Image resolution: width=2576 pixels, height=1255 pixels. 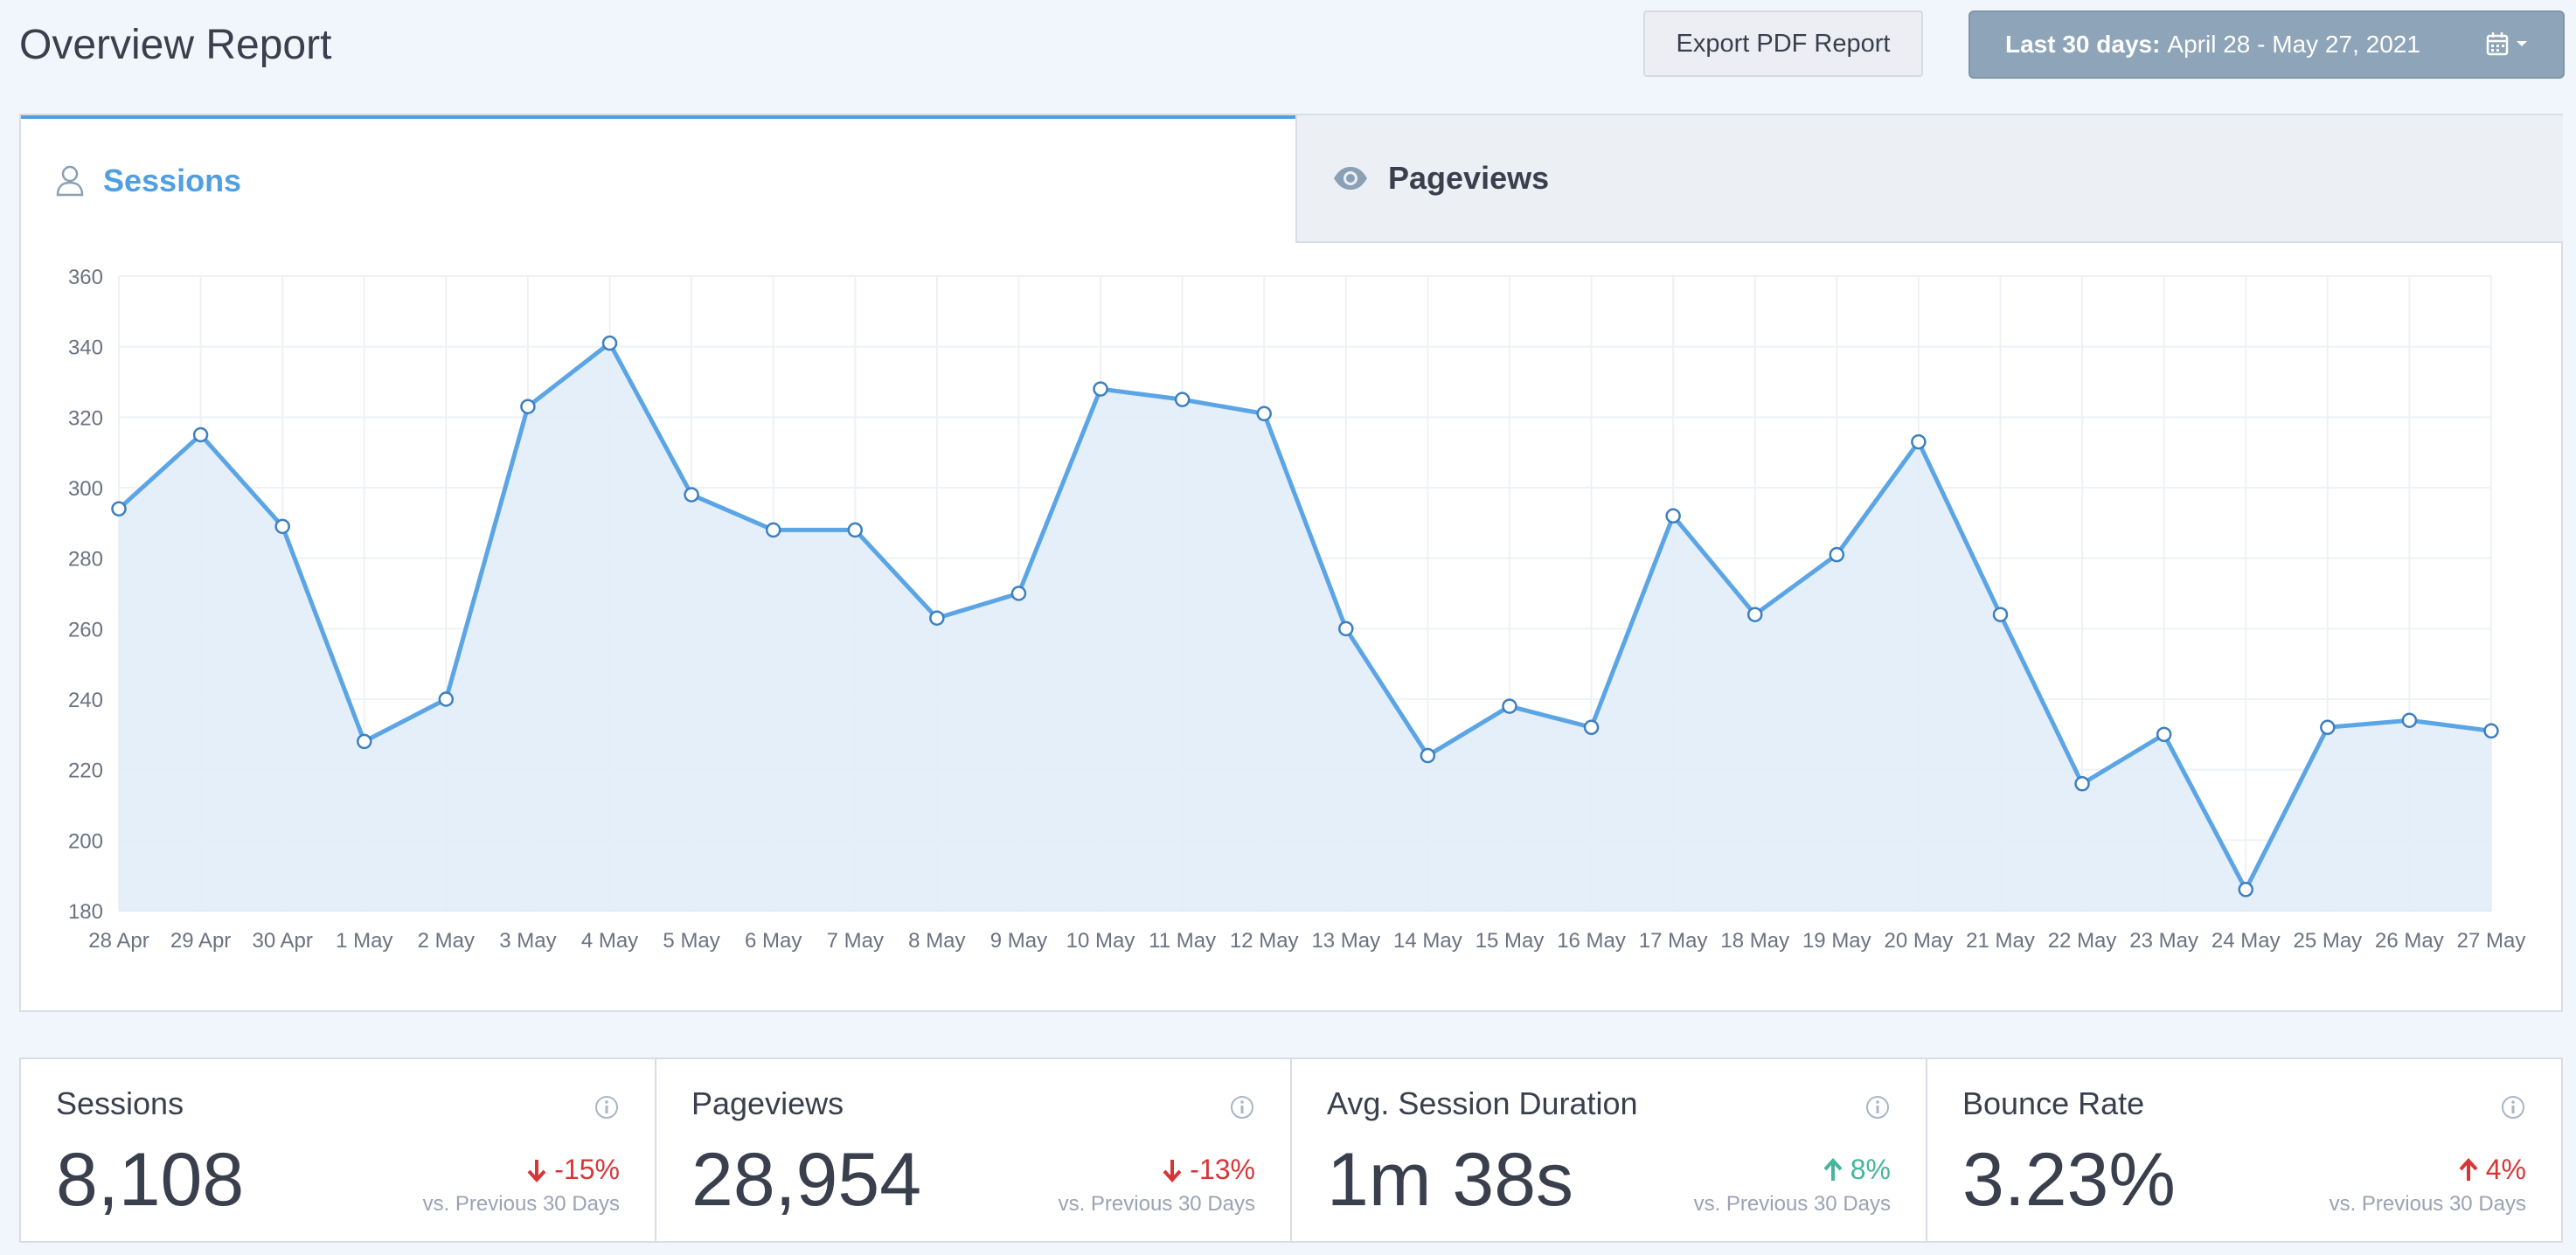 I want to click on user-icon, so click(x=70, y=181).